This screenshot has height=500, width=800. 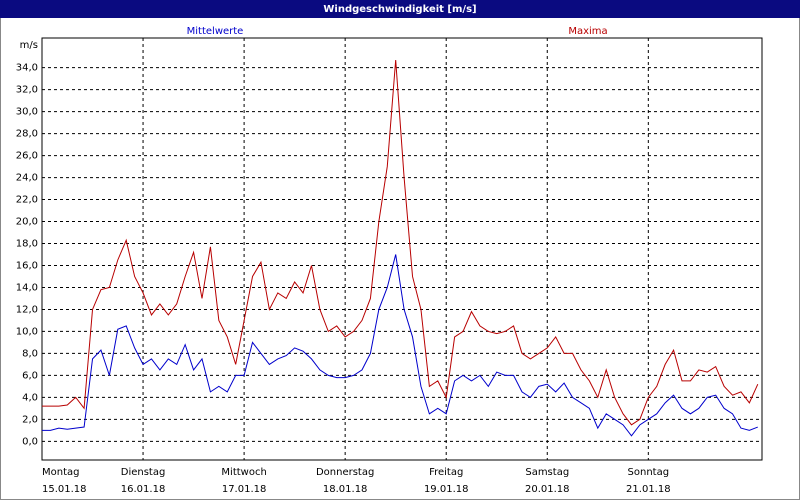 I want to click on x-tick-label: Freitag, so click(x=446, y=472).